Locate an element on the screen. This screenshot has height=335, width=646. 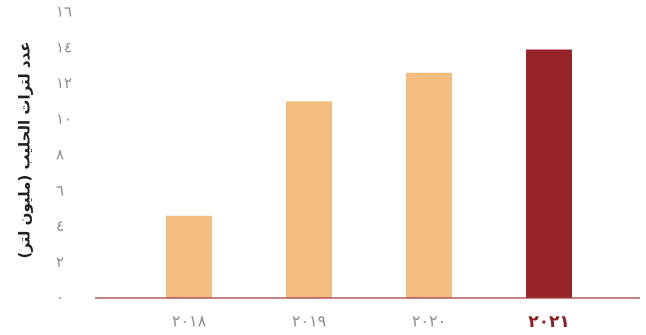
x-tick-label: ٢٠٢٠ is located at coordinates (429, 321).